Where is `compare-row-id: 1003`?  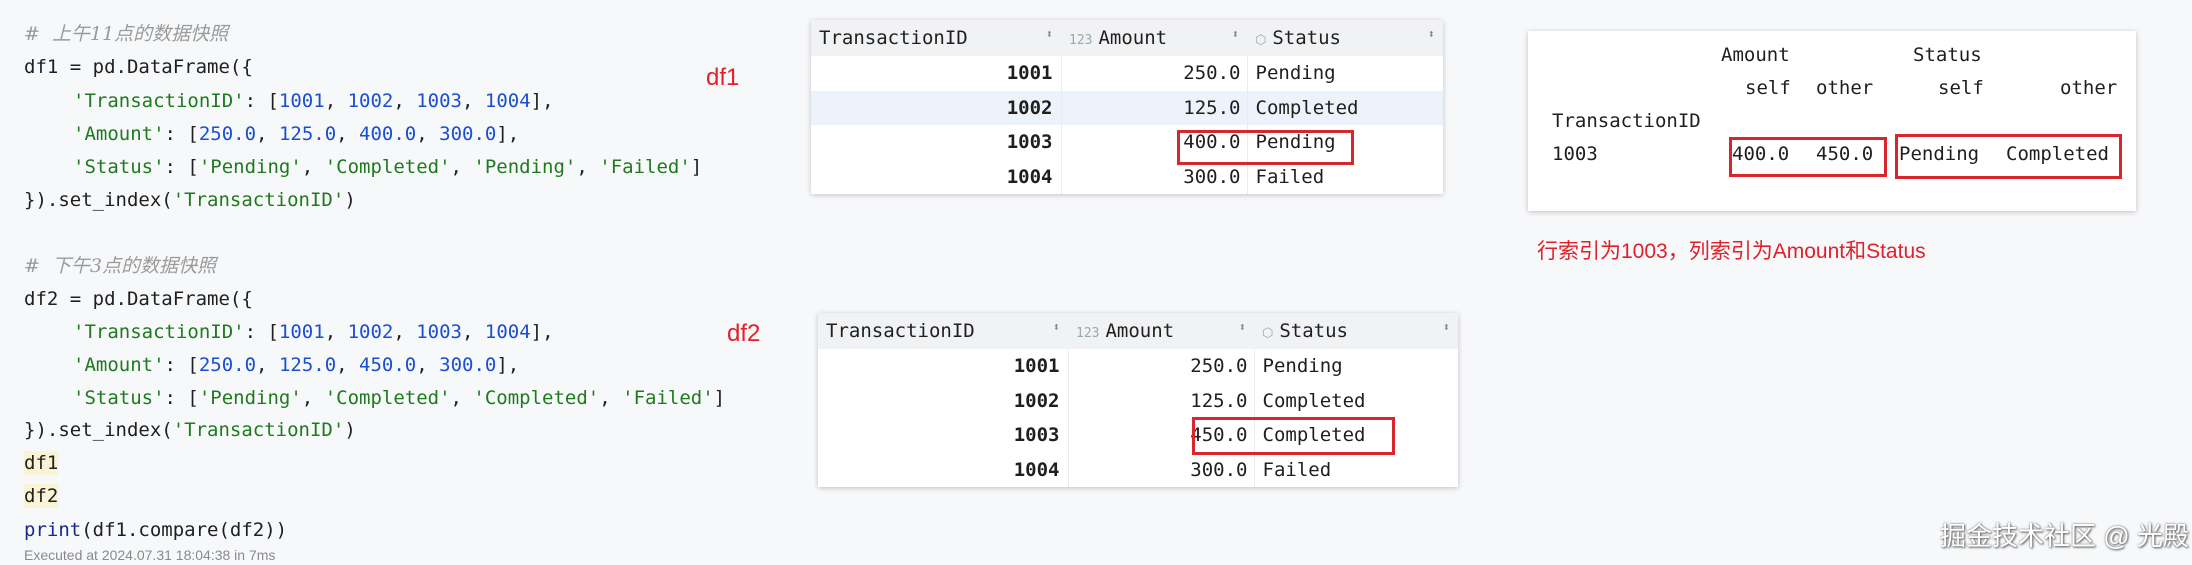
compare-row-id: 1003 is located at coordinates (1575, 154).